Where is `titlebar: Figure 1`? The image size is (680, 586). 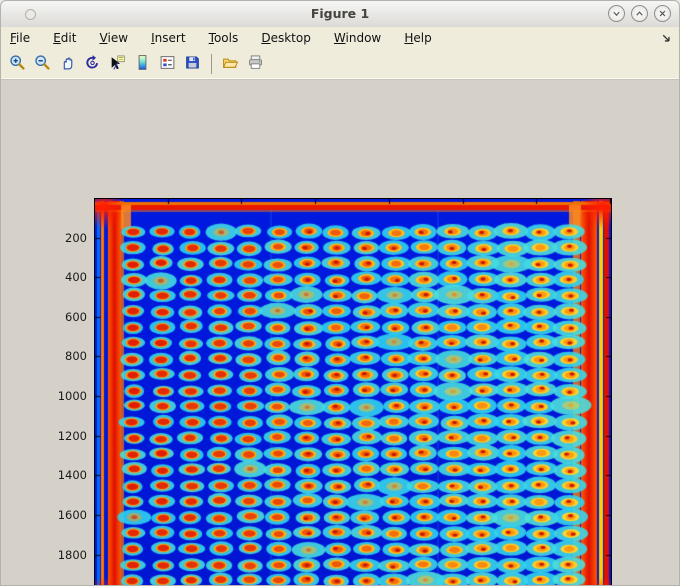
titlebar: Figure 1 is located at coordinates (340, 14).